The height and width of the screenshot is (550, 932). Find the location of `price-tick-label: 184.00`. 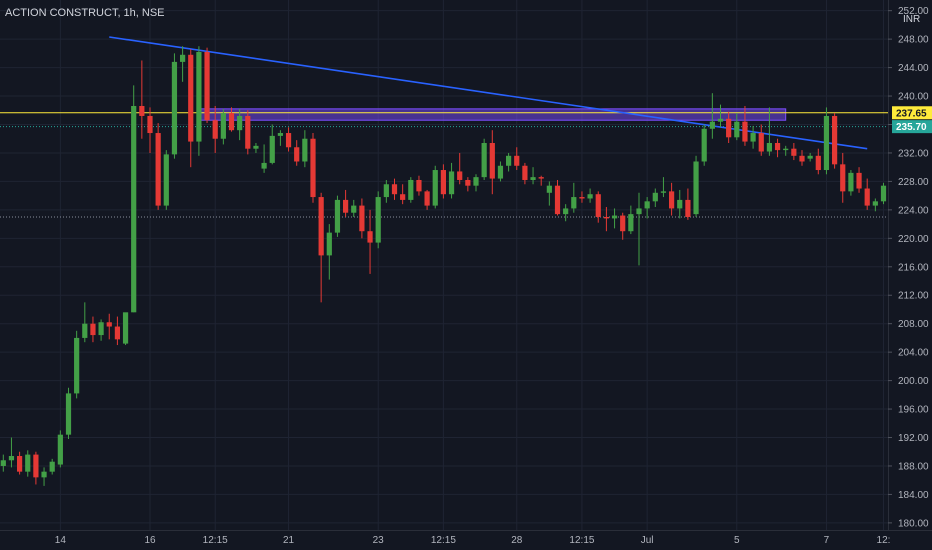

price-tick-label: 184.00 is located at coordinates (913, 495).